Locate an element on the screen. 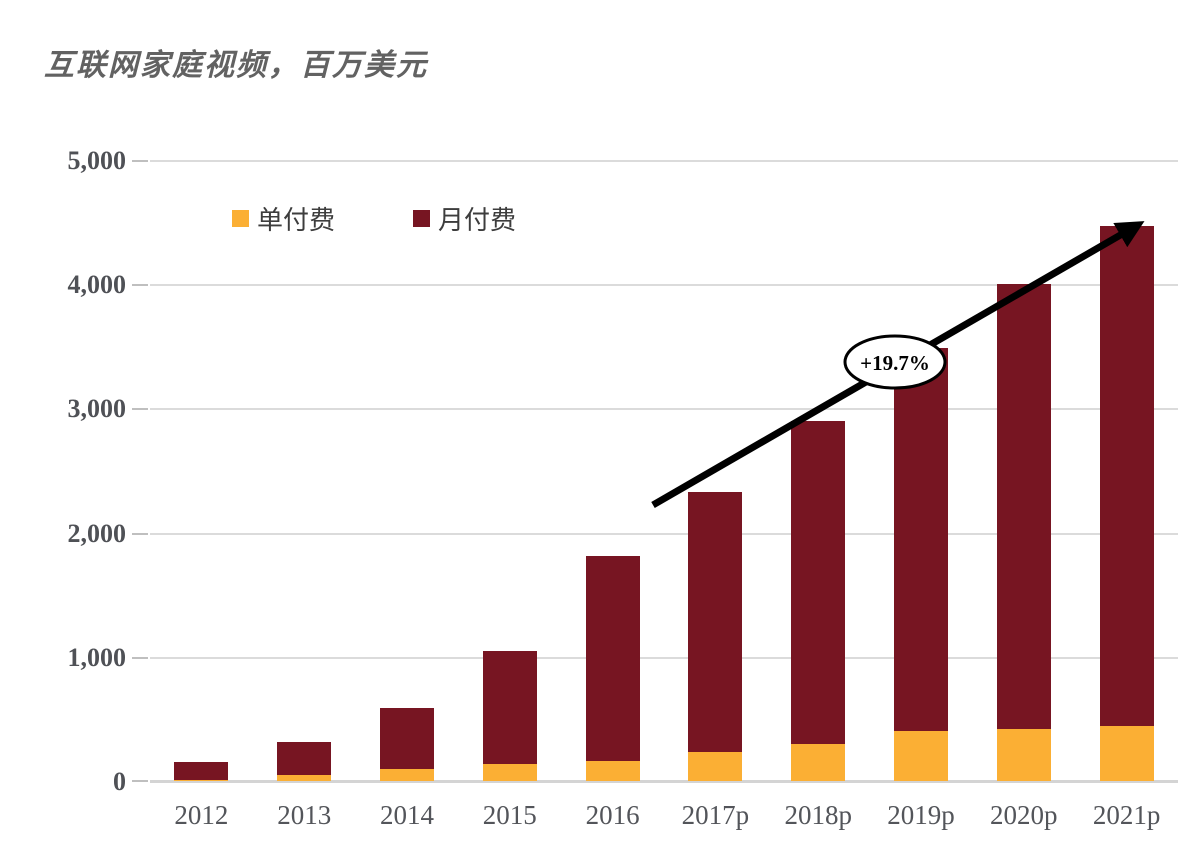 The width and height of the screenshot is (1186, 852). bar-2016-segment-monthly-pay is located at coordinates (612, 658).